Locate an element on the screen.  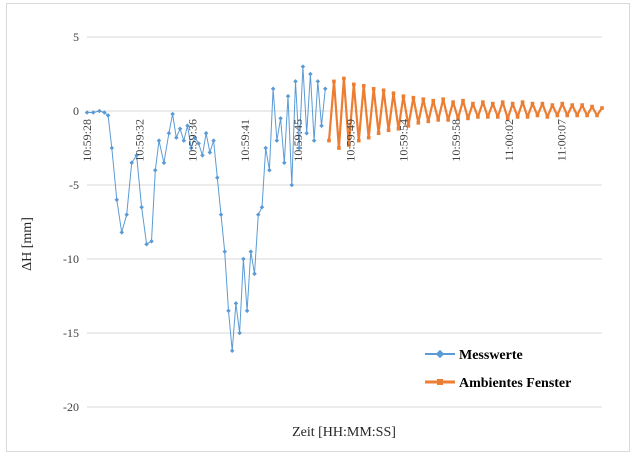
x-tick-label: 11:00:07 is located at coordinates (562, 140).